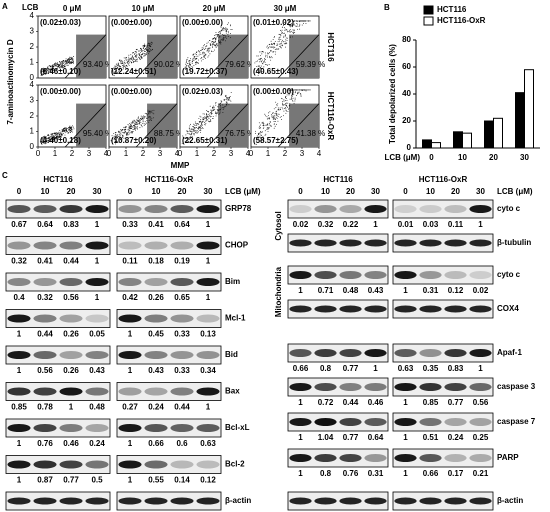 This screenshot has height=512, width=550. What do you see at coordinates (480, 191) in the screenshot?
I see `lane-label: 30` at bounding box center [480, 191].